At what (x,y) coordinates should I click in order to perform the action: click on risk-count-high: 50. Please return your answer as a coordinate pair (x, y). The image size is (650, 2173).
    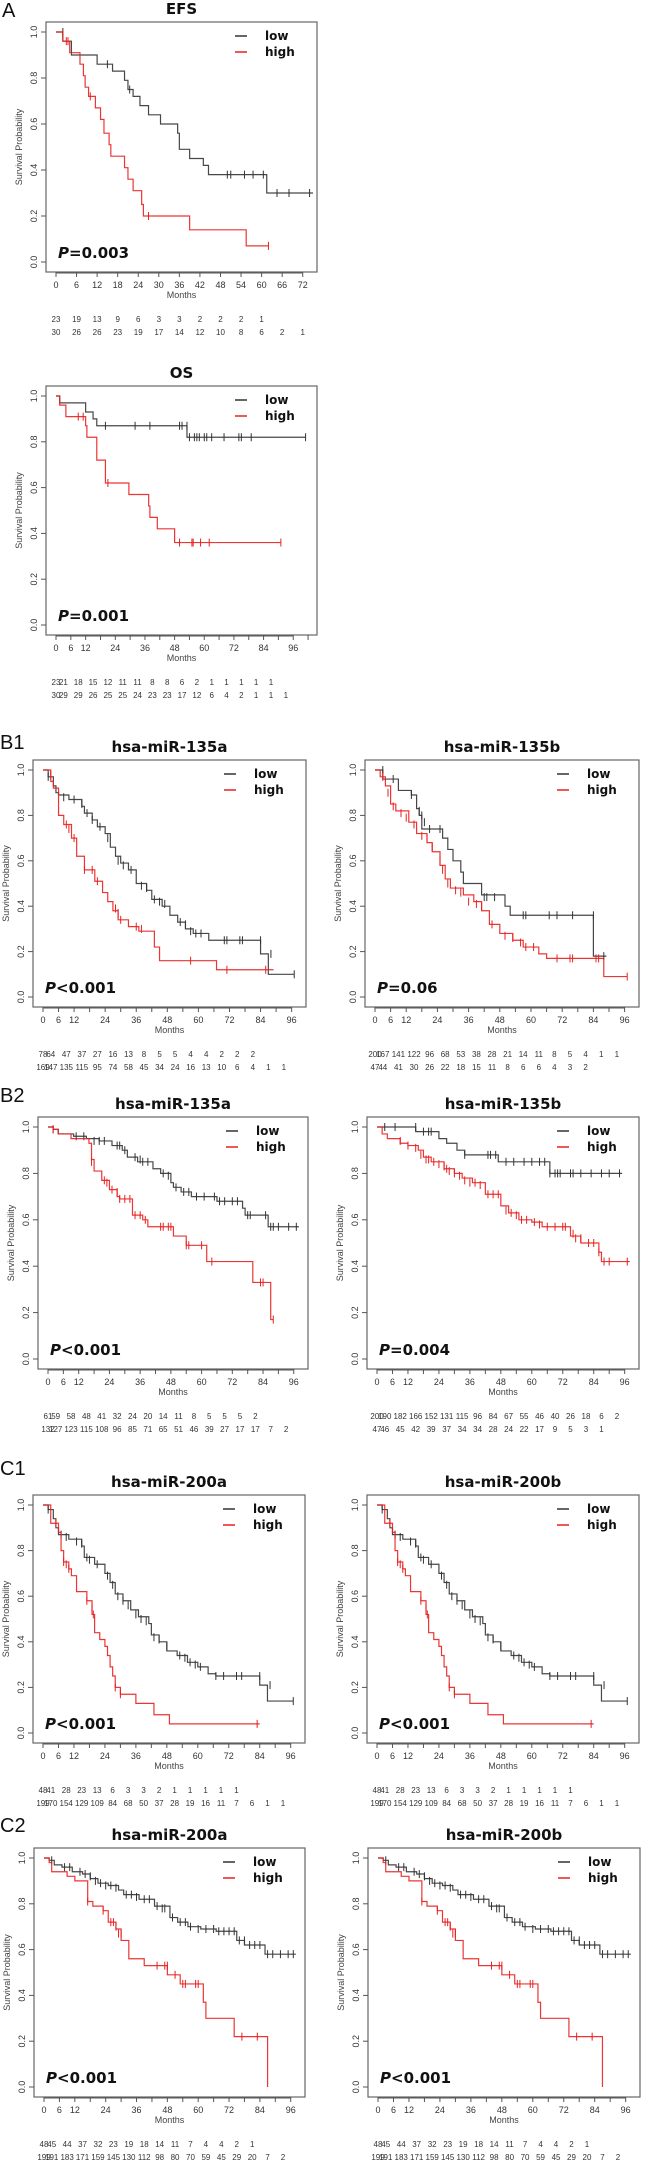
    Looking at the image, I should click on (477, 1803).